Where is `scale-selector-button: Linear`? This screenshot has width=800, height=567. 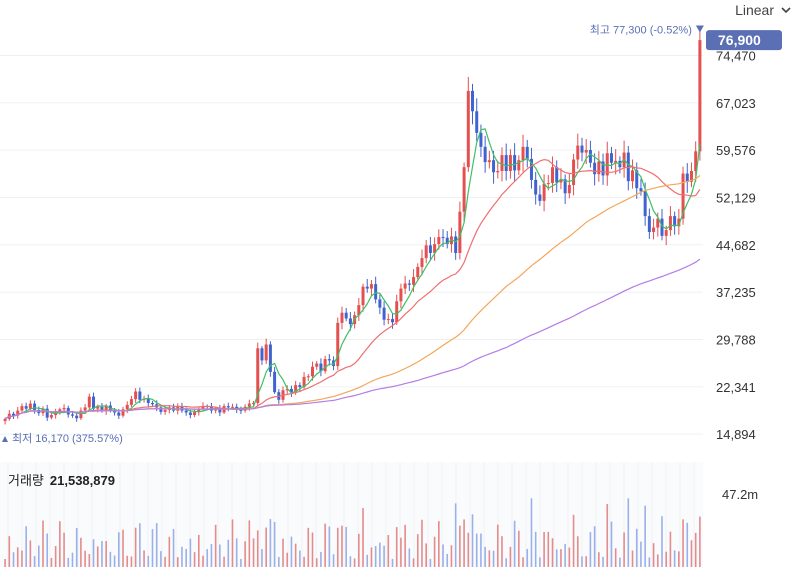
scale-selector-button: Linear is located at coordinates (763, 10).